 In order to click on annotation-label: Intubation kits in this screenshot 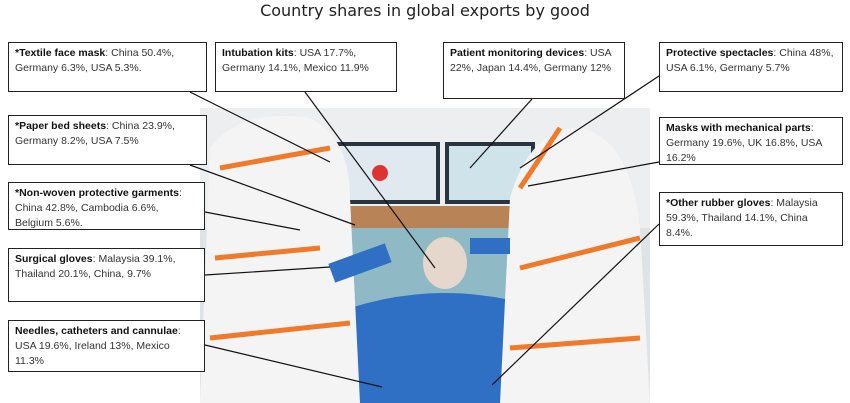, I will do `click(258, 53)`.